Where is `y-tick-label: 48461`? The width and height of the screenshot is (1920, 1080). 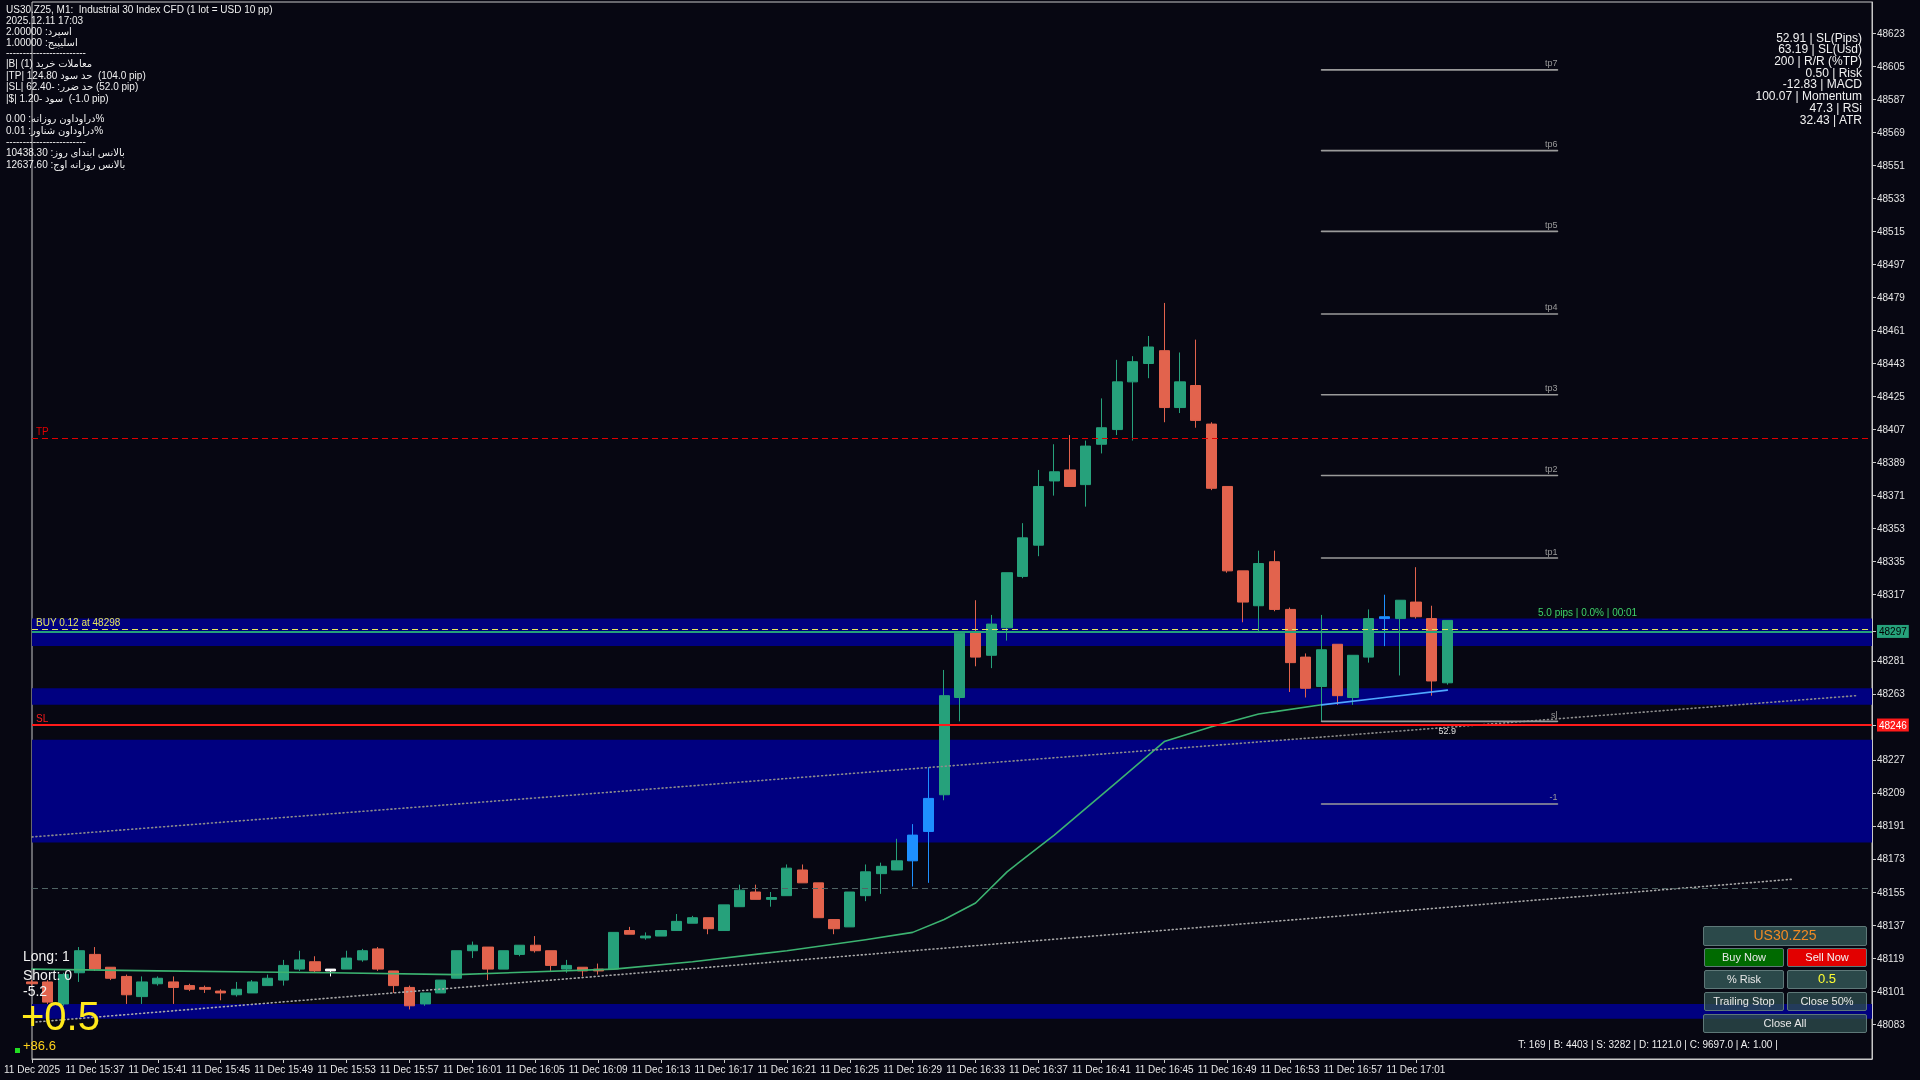 y-tick-label: 48461 is located at coordinates (1891, 330).